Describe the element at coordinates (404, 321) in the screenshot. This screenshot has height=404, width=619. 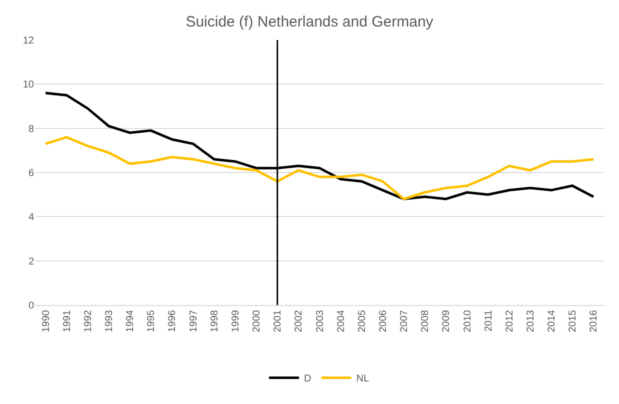
I see `x-tick-label: 2007` at that location.